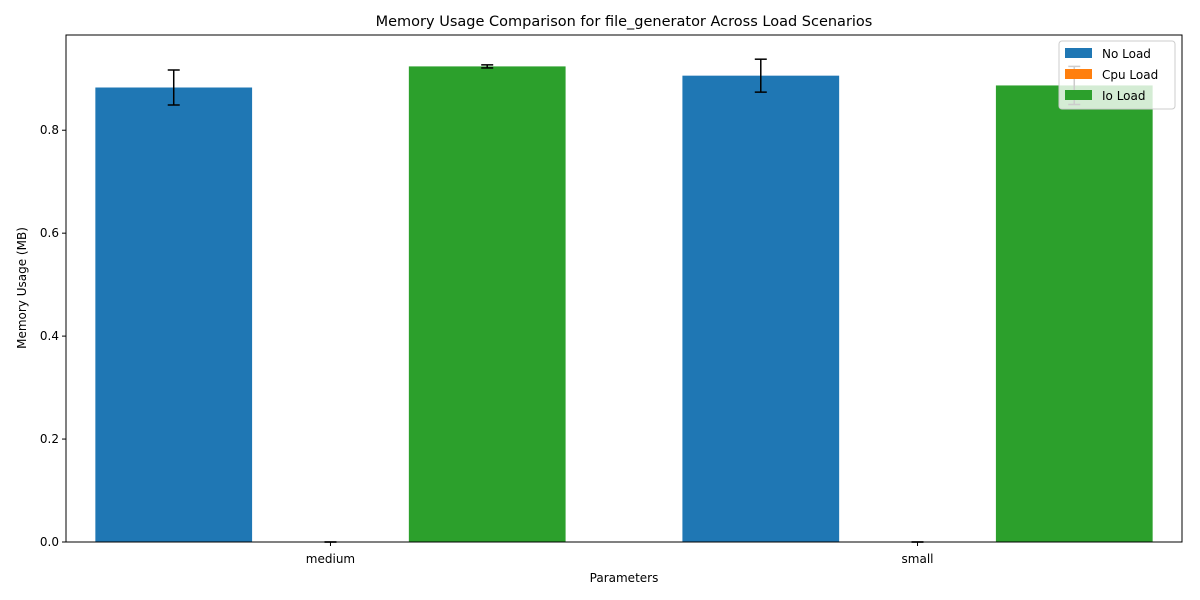 The width and height of the screenshot is (1200, 600). What do you see at coordinates (49, 233) in the screenshot?
I see `y-tick-label: 0.6` at bounding box center [49, 233].